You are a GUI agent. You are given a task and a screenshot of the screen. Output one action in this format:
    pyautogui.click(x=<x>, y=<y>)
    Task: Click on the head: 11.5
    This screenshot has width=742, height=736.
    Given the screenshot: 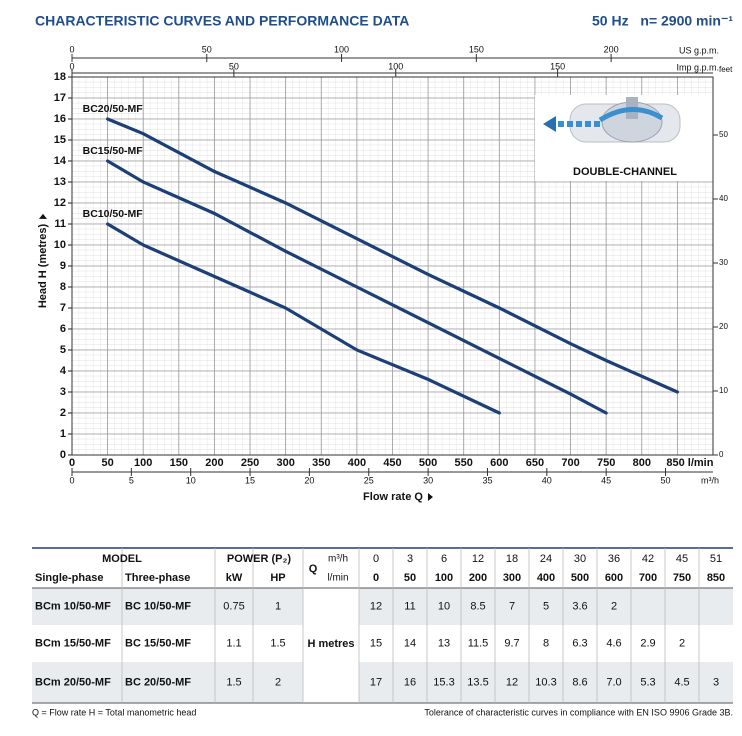 What is the action you would take?
    pyautogui.click(x=478, y=643)
    